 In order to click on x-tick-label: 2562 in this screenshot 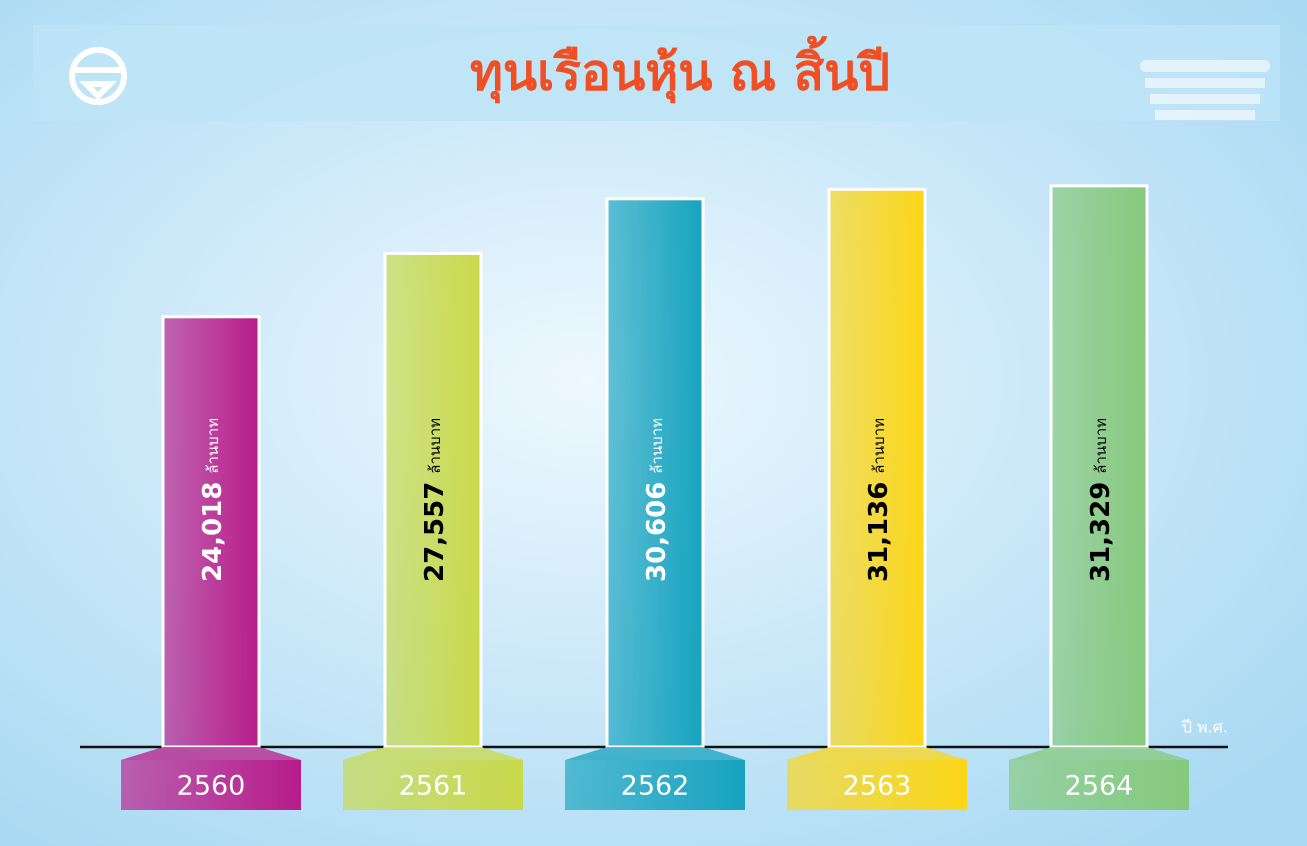, I will do `click(655, 786)`.